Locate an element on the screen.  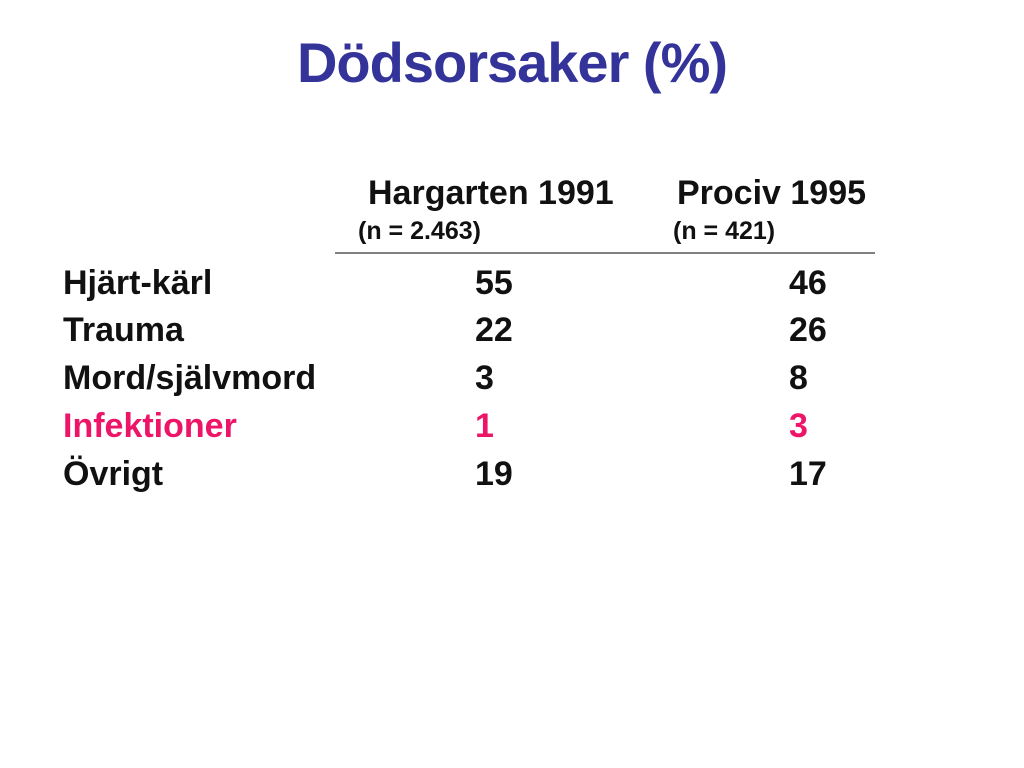
row-label: Trauma is located at coordinates (123, 330).